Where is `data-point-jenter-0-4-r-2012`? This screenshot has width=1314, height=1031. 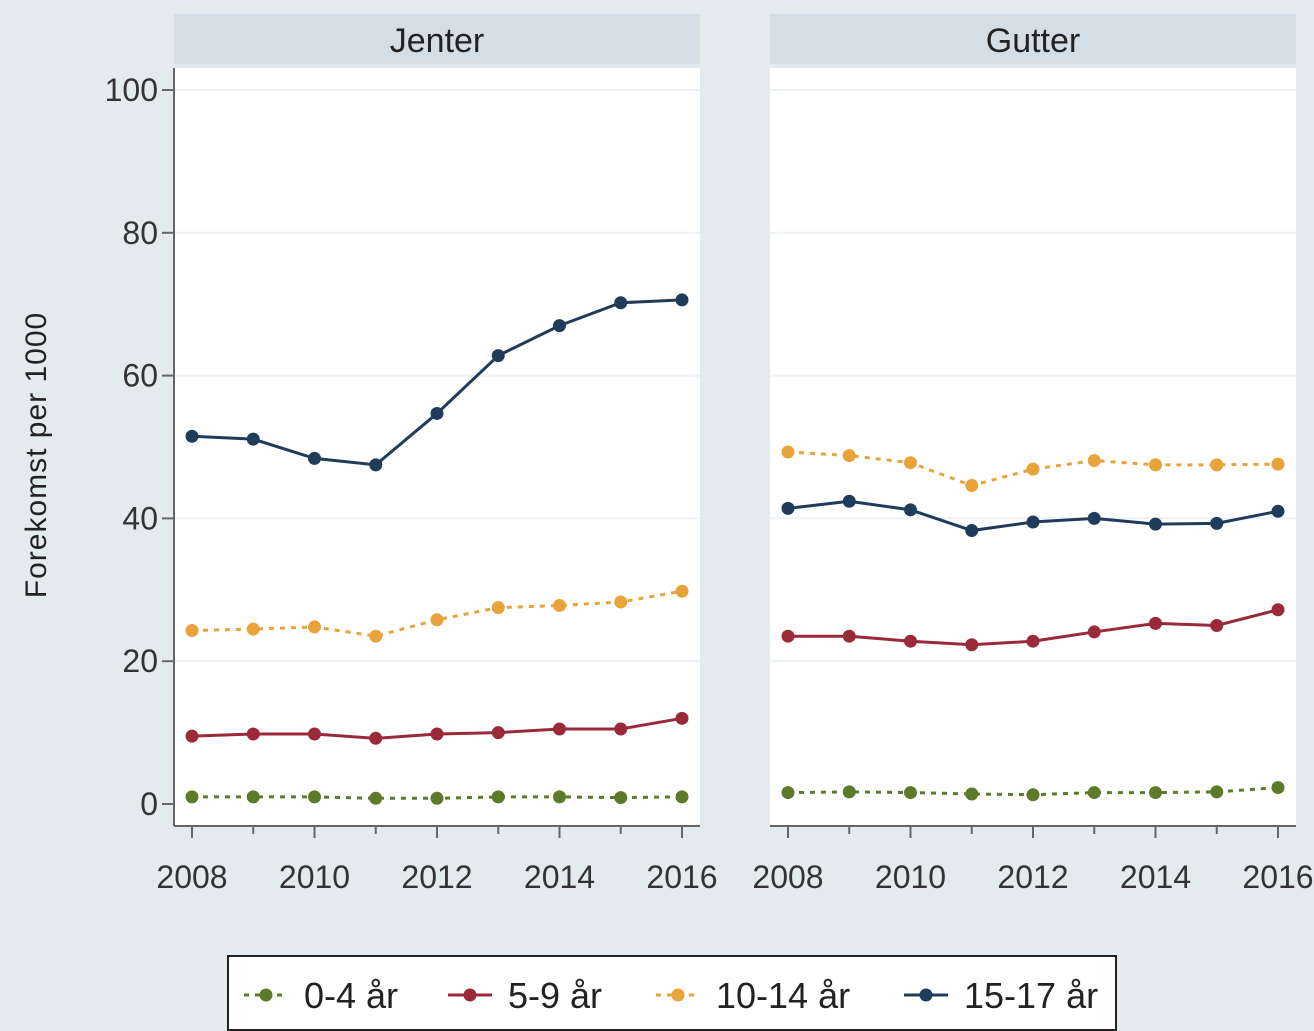
data-point-jenter-0-4-r-2012 is located at coordinates (437, 798).